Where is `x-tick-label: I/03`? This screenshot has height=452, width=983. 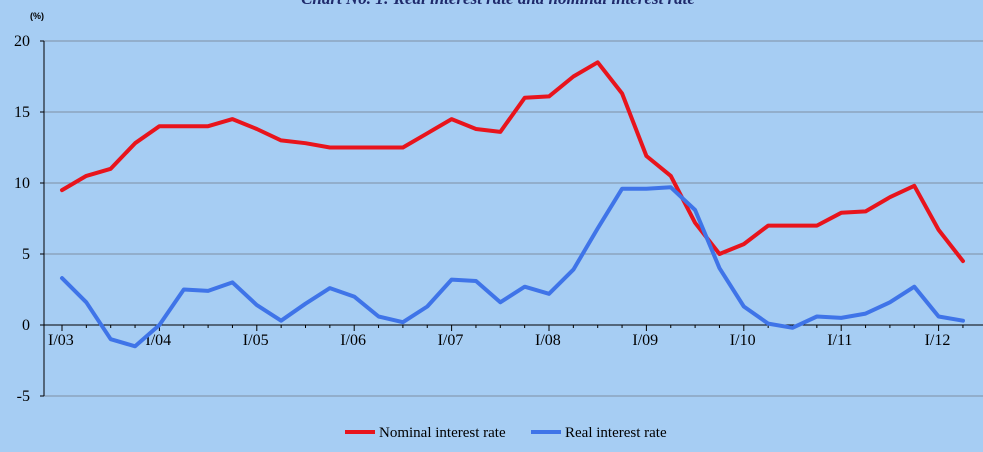
x-tick-label: I/03 is located at coordinates (61, 340).